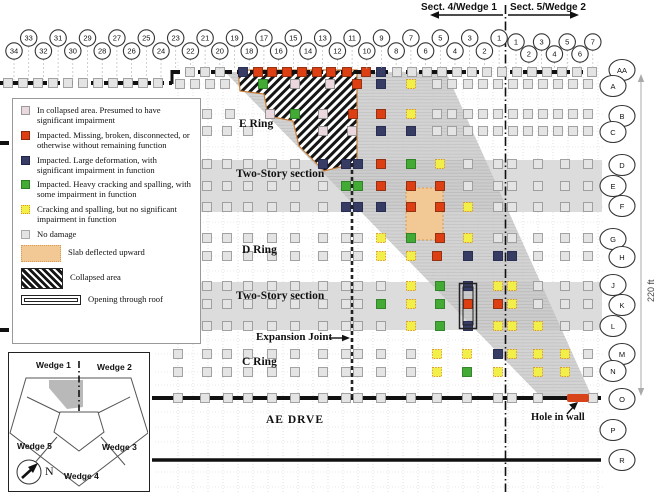  I want to click on column-number-label: 13, so click(323, 38).